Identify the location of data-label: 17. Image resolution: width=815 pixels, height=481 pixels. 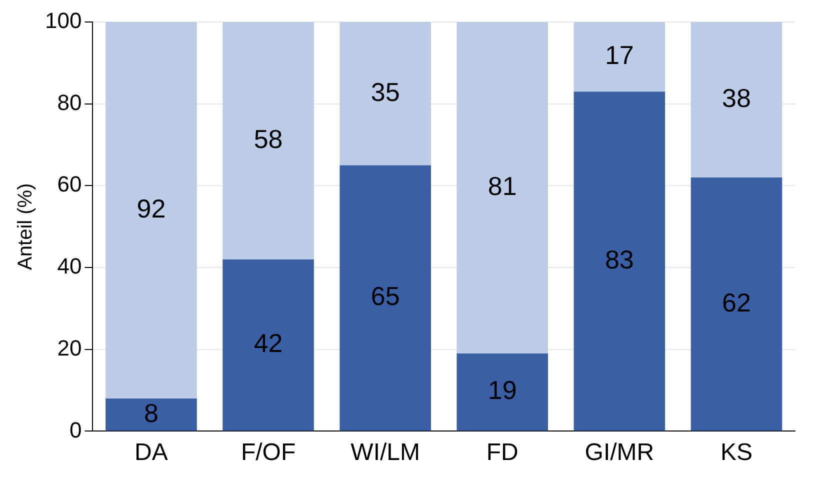
(619, 55).